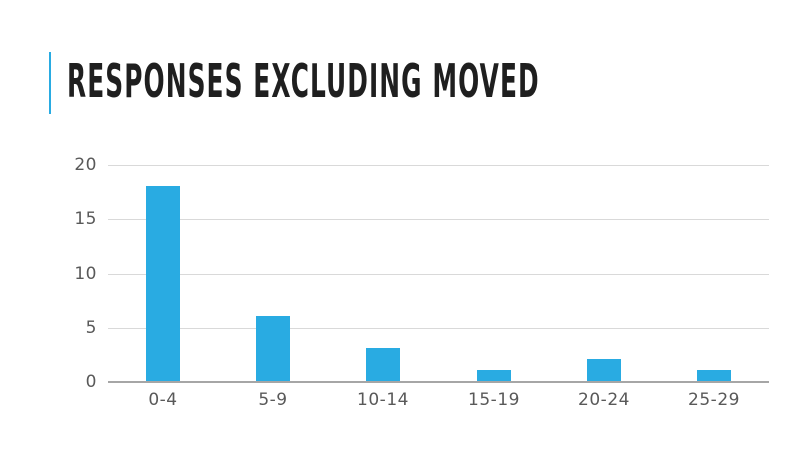 Image resolution: width=800 pixels, height=450 pixels. Describe the element at coordinates (303, 81) in the screenshot. I see `slide-title: RESPONSES EXCLUDING MOVED` at that location.